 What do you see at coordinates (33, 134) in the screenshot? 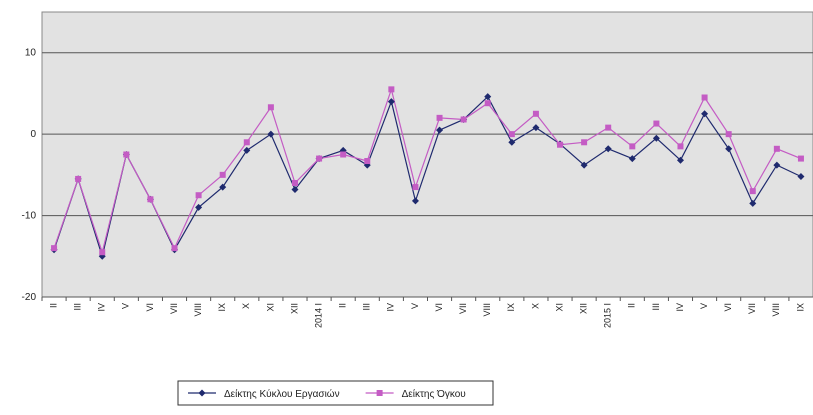
I see `y-tick-label: 0` at bounding box center [33, 134].